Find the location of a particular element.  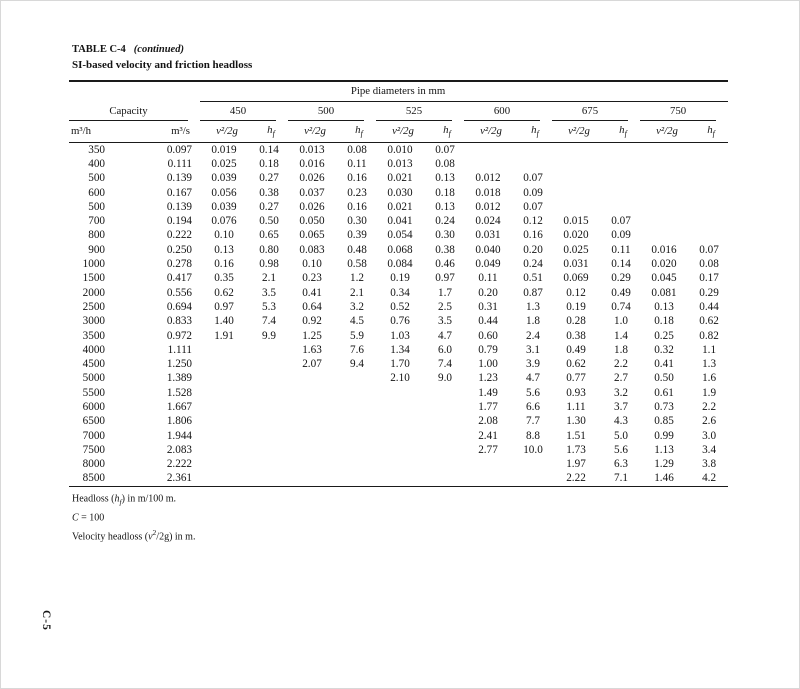

capacity-m3s-cell: 0.097 is located at coordinates (179, 149).